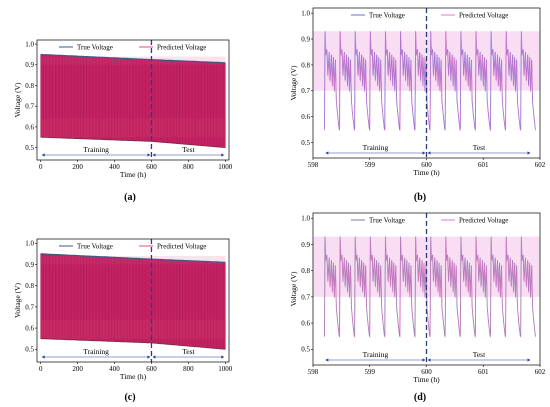 Image resolution: width=550 pixels, height=407 pixels. I want to click on true-voltage-upper-line, so click(133, 258).